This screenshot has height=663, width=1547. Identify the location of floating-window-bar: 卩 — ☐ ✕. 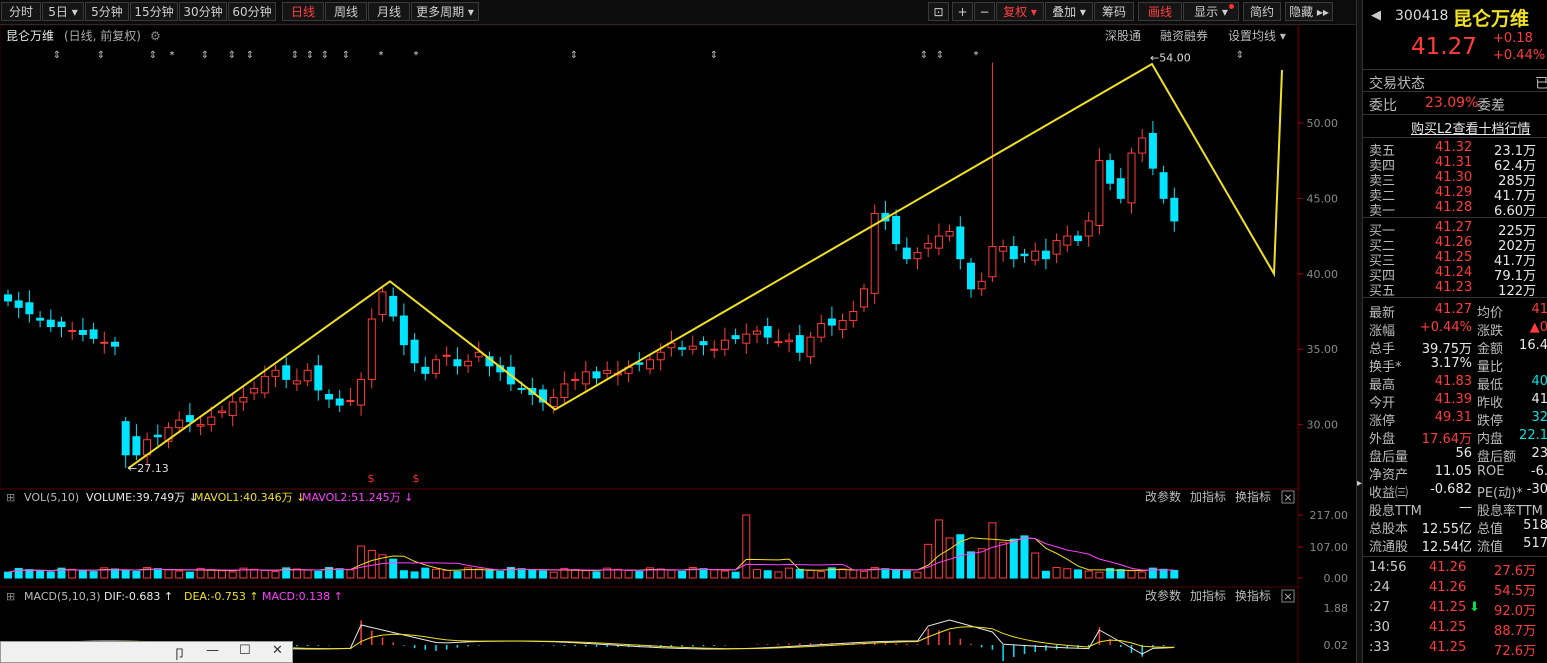
(146, 652).